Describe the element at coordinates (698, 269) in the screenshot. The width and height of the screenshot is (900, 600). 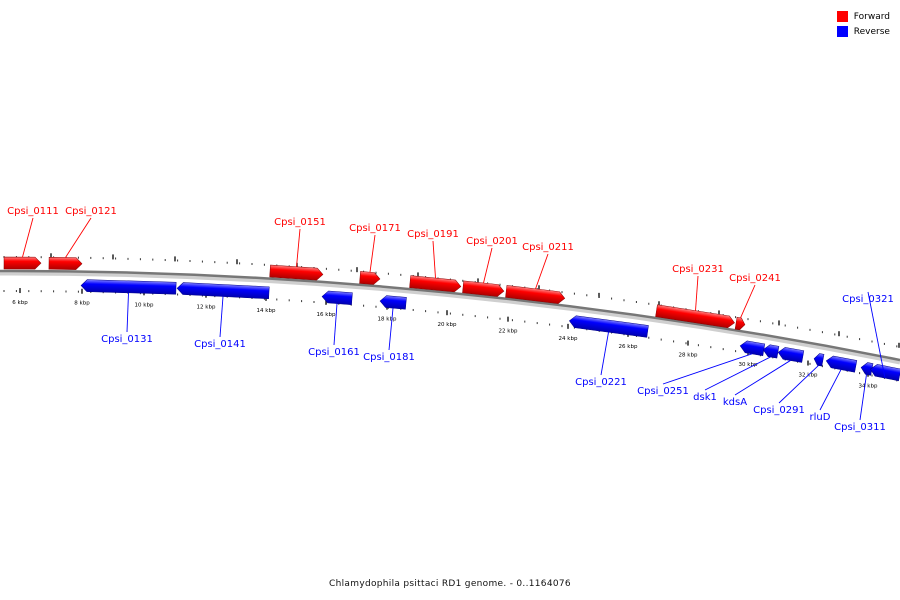
I see `gene-label: Cpsi_0231` at that location.